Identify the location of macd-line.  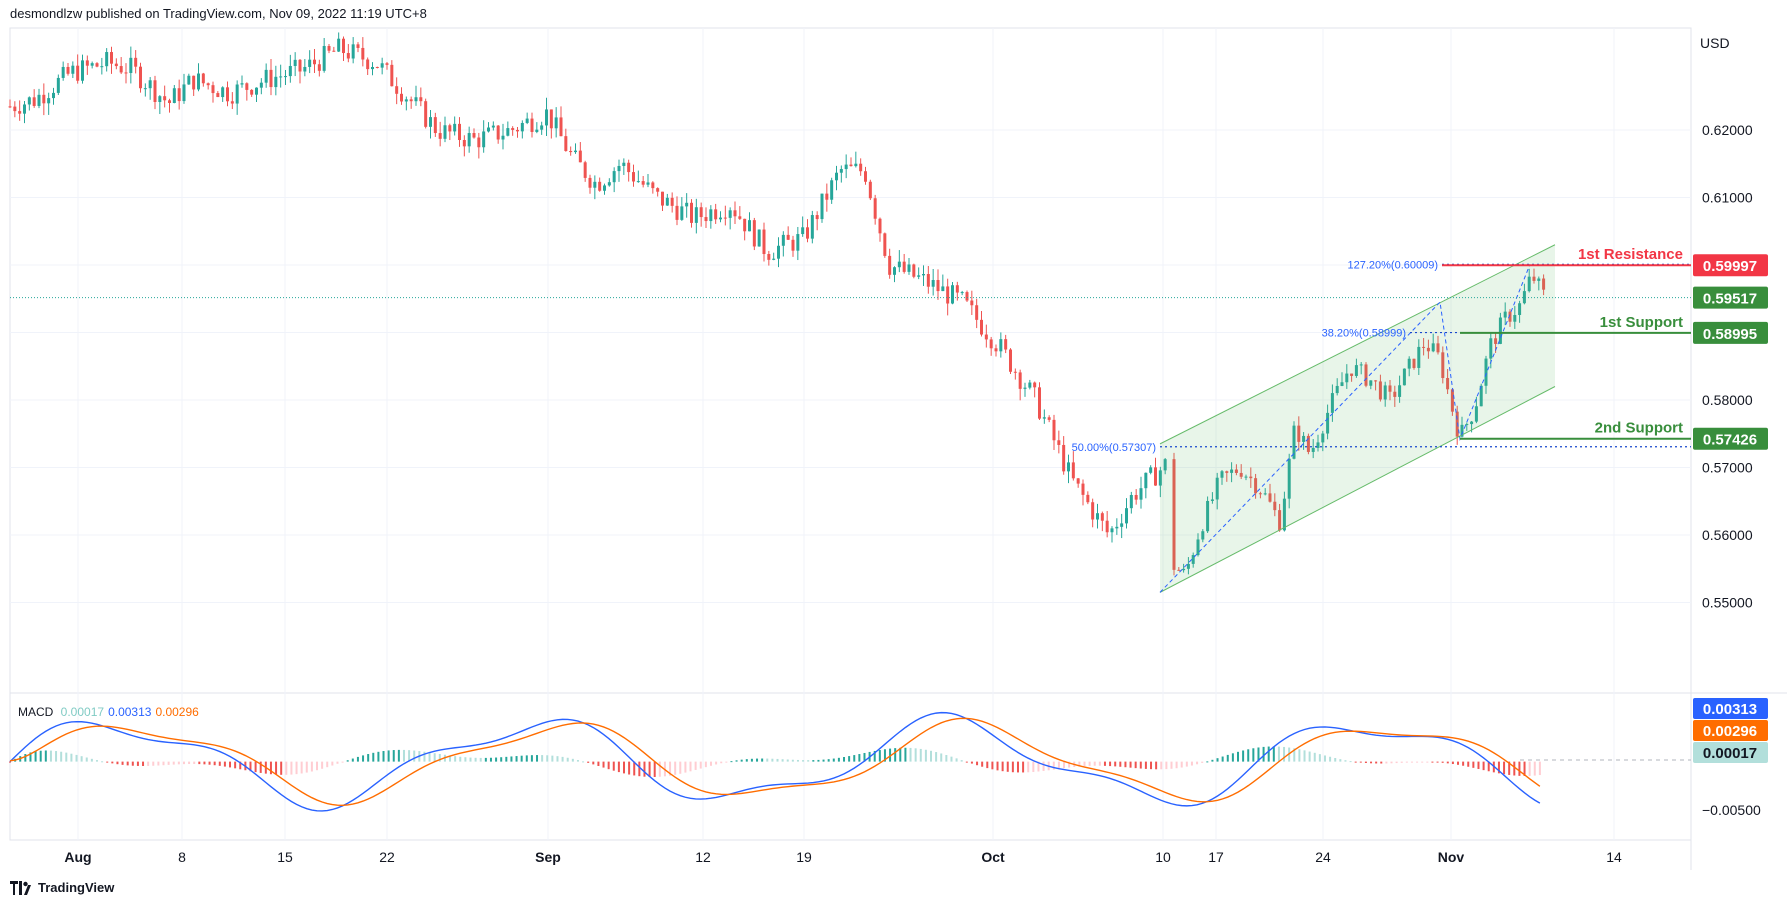
(775, 761).